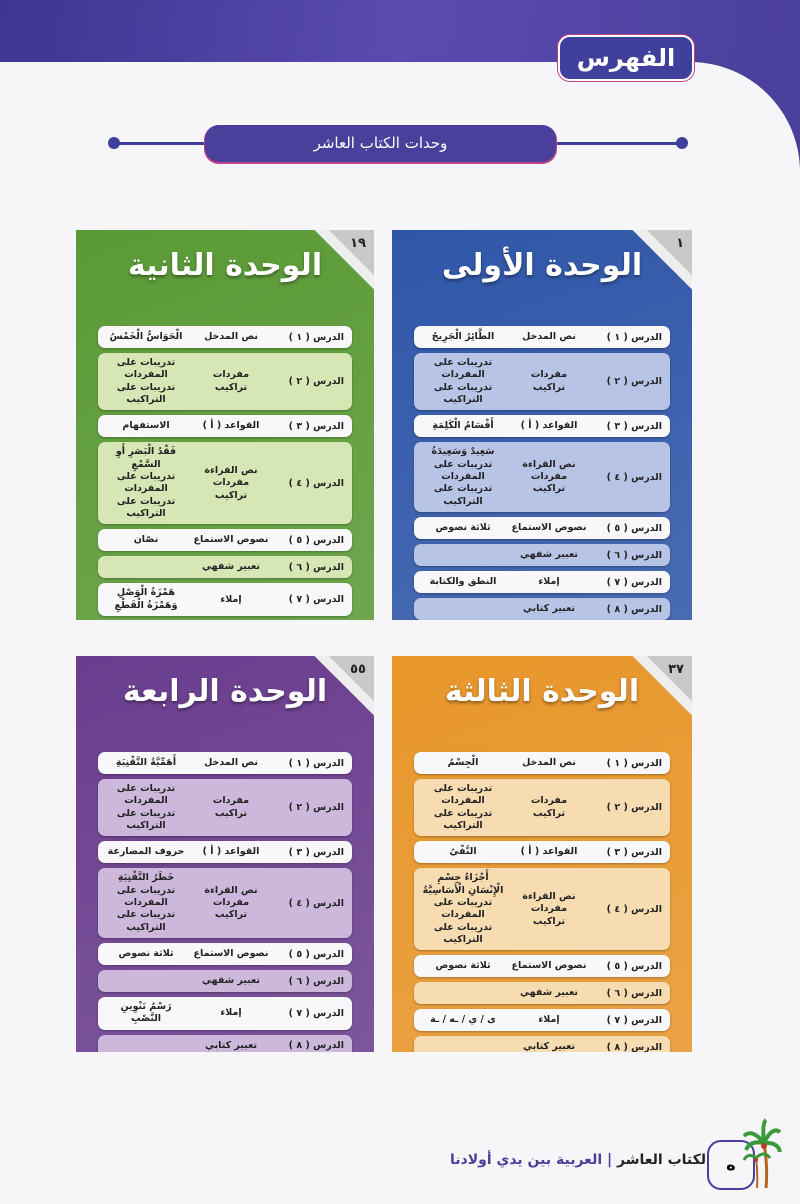 The width and height of the screenshot is (800, 1204). Describe the element at coordinates (146, 336) in the screenshot. I see `lesson-content-line: الْحَوَاسُّ الْخَمْسُ` at that location.